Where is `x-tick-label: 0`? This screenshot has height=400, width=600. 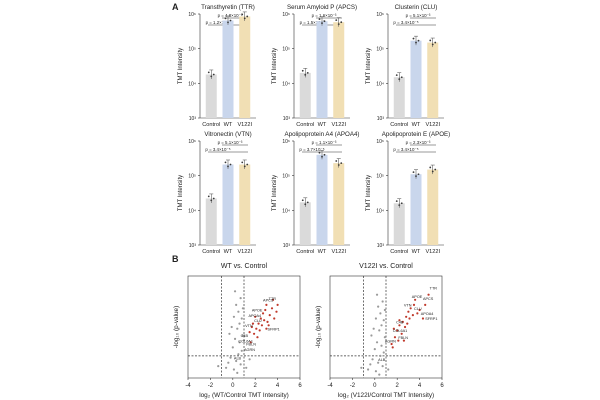
x-tick-label: 0 is located at coordinates (375, 386).